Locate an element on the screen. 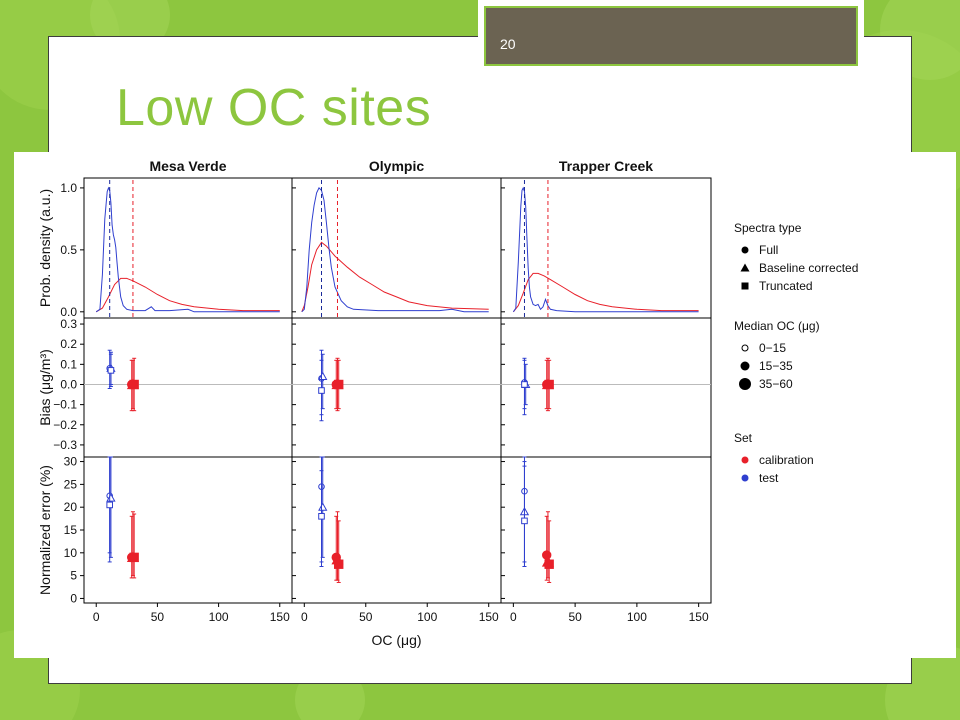 This screenshot has height=720, width=960. site-title: Mesa Verde is located at coordinates (187, 166).